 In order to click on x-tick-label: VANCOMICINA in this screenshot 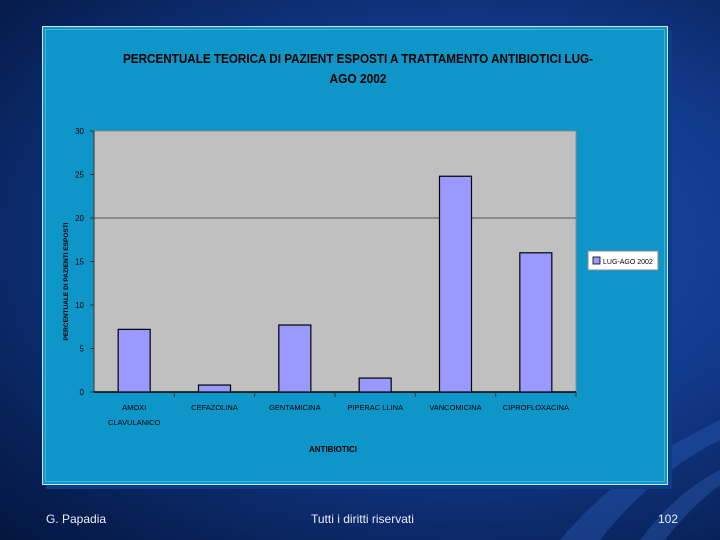, I will do `click(455, 407)`.